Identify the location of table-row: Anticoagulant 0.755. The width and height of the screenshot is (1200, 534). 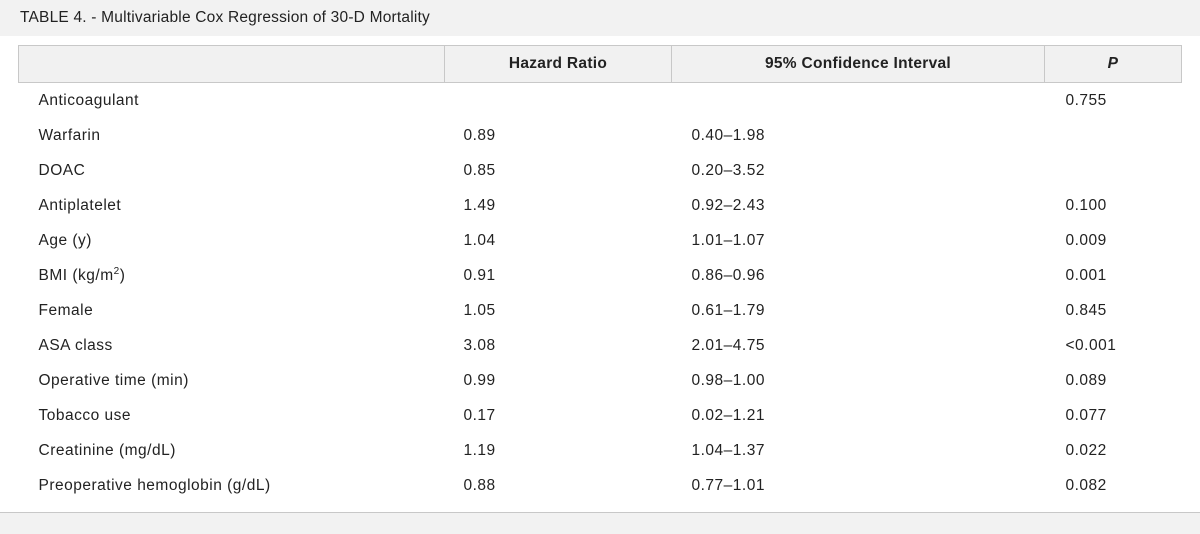
(600, 101).